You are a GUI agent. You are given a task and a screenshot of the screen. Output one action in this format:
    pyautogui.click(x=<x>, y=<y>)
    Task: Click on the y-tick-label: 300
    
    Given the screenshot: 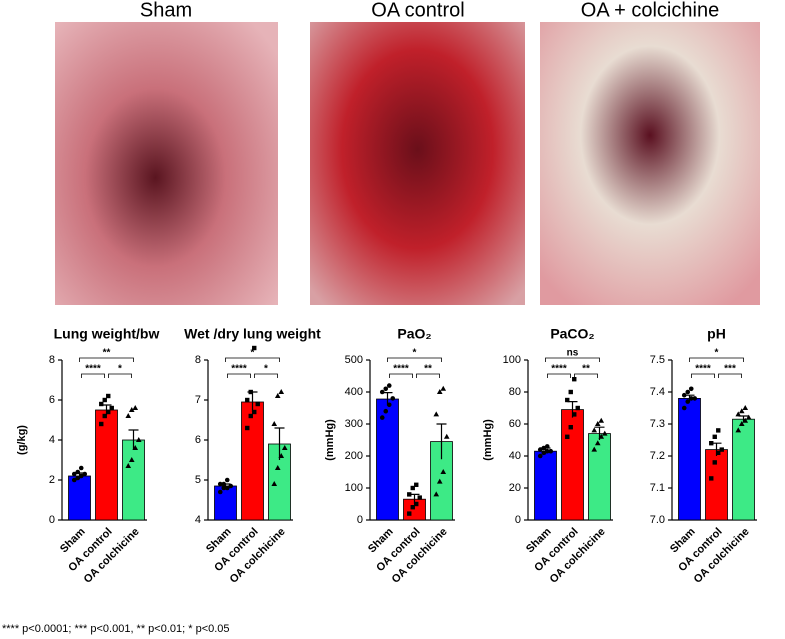 What is the action you would take?
    pyautogui.click(x=354, y=424)
    